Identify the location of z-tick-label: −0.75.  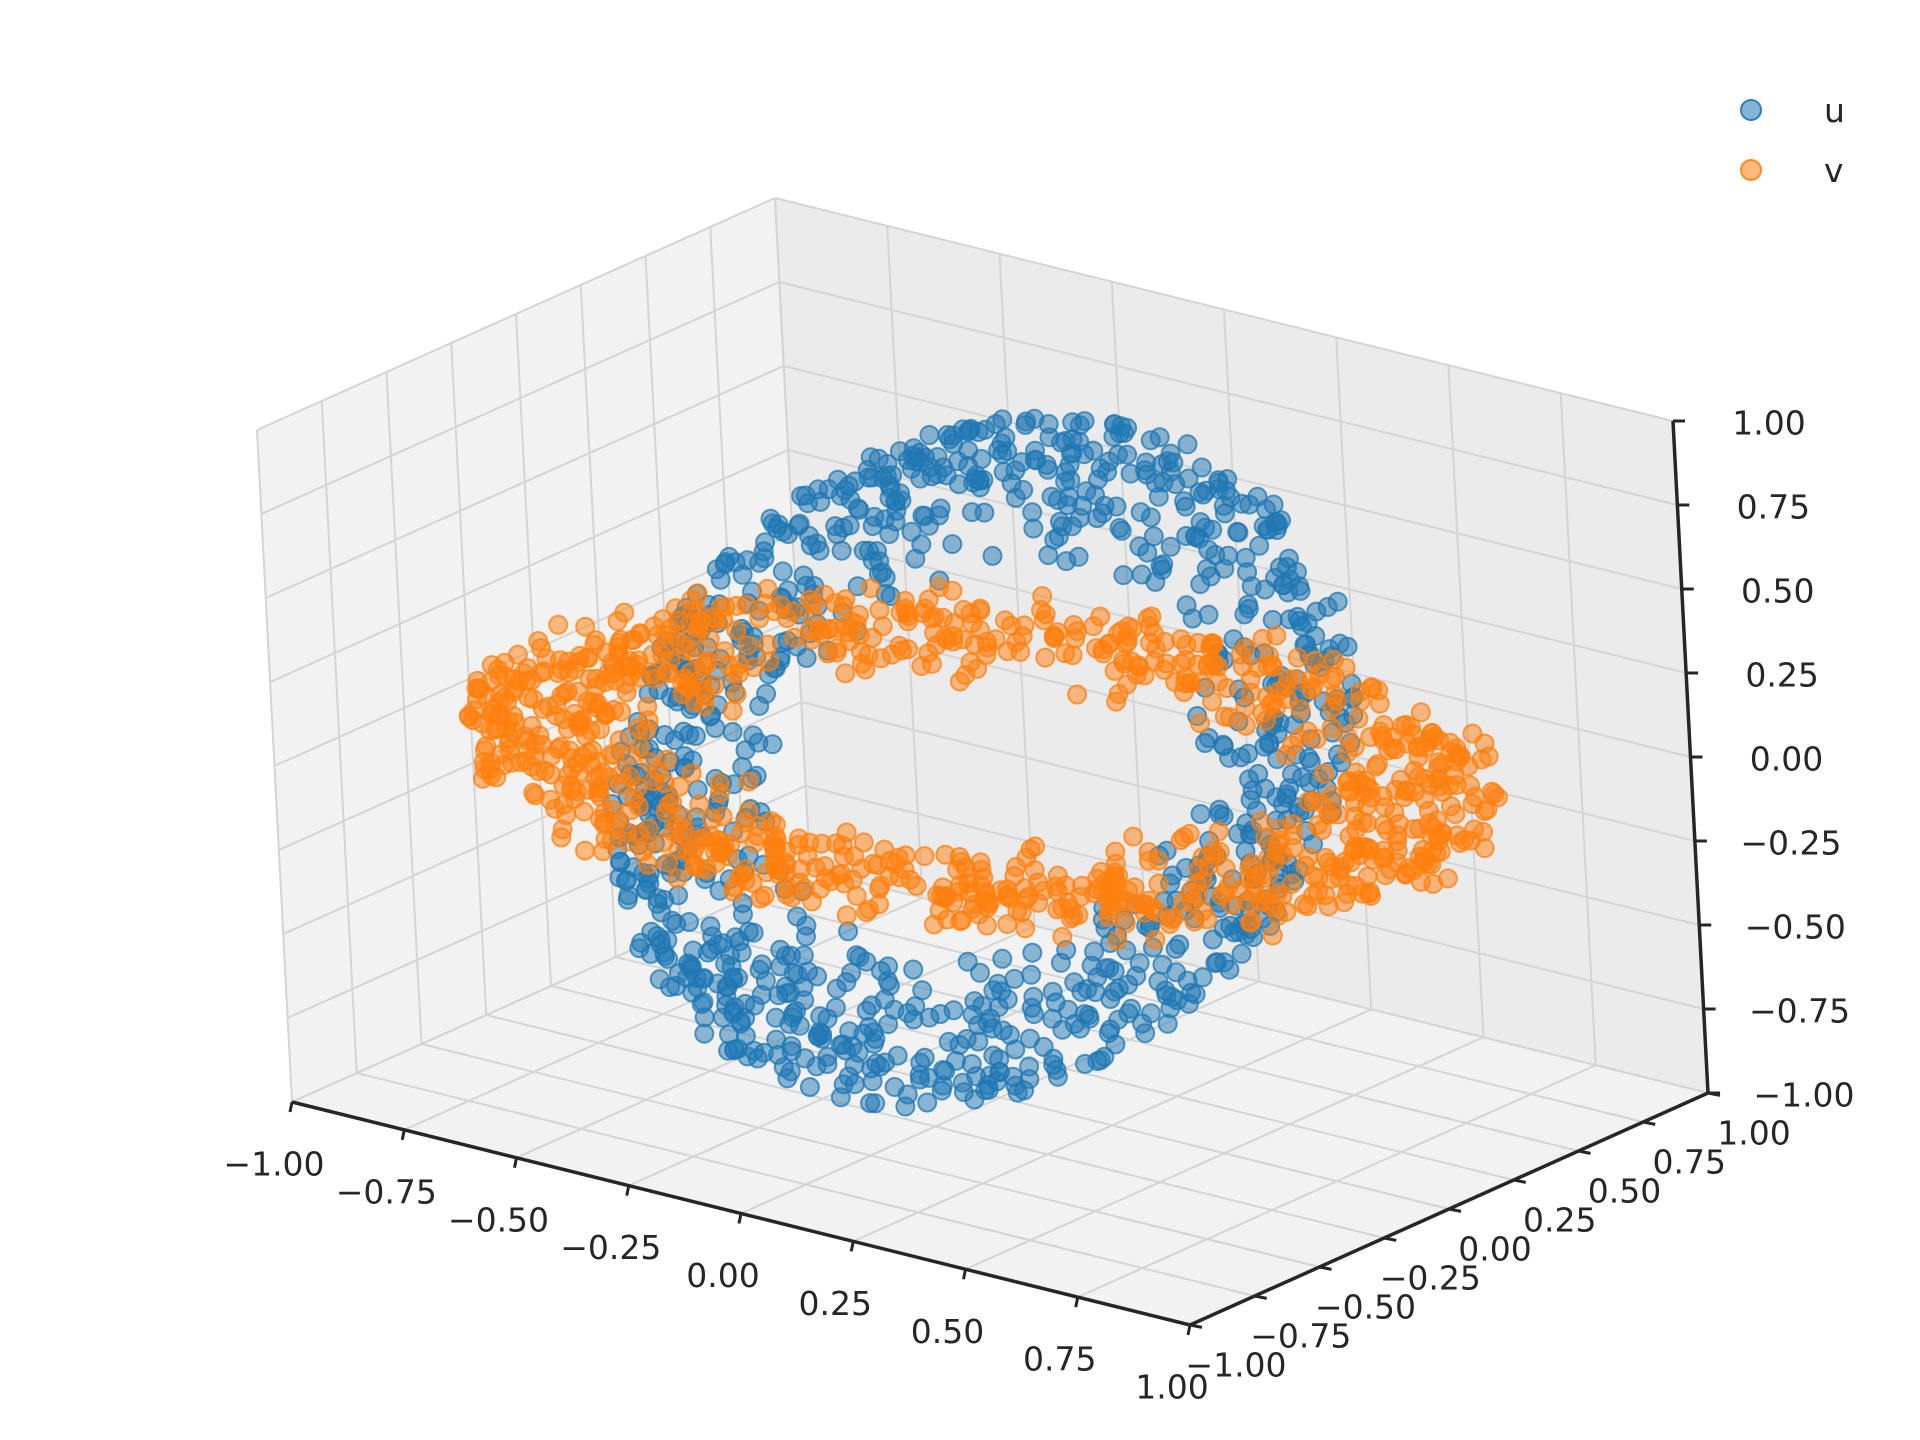
(1799, 1011).